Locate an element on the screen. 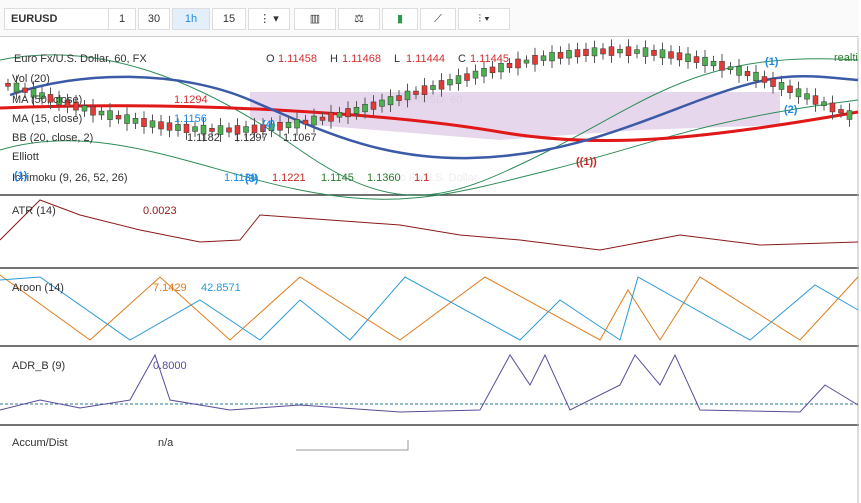  indicator-value: 1.1294 is located at coordinates (191, 100).